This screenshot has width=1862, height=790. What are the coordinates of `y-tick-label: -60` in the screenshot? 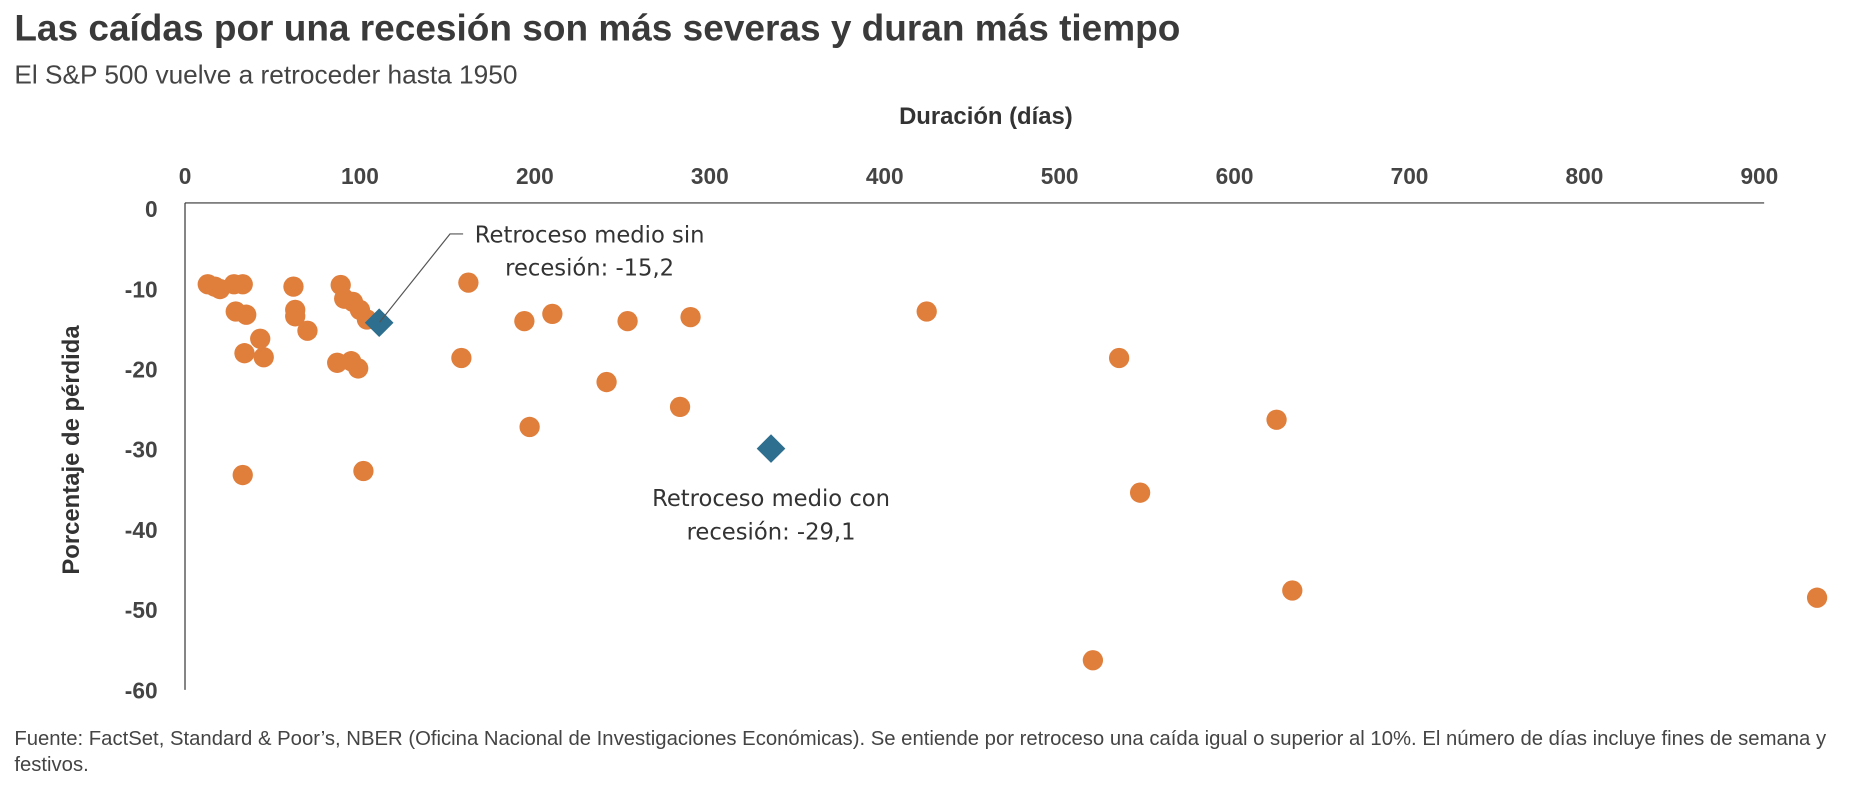 It's located at (141, 690).